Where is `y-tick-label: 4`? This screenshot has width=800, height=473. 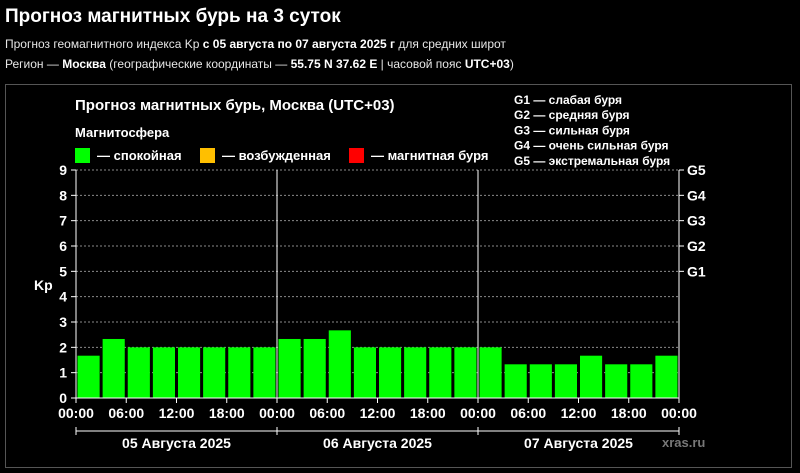
y-tick-label: 4 is located at coordinates (63, 297).